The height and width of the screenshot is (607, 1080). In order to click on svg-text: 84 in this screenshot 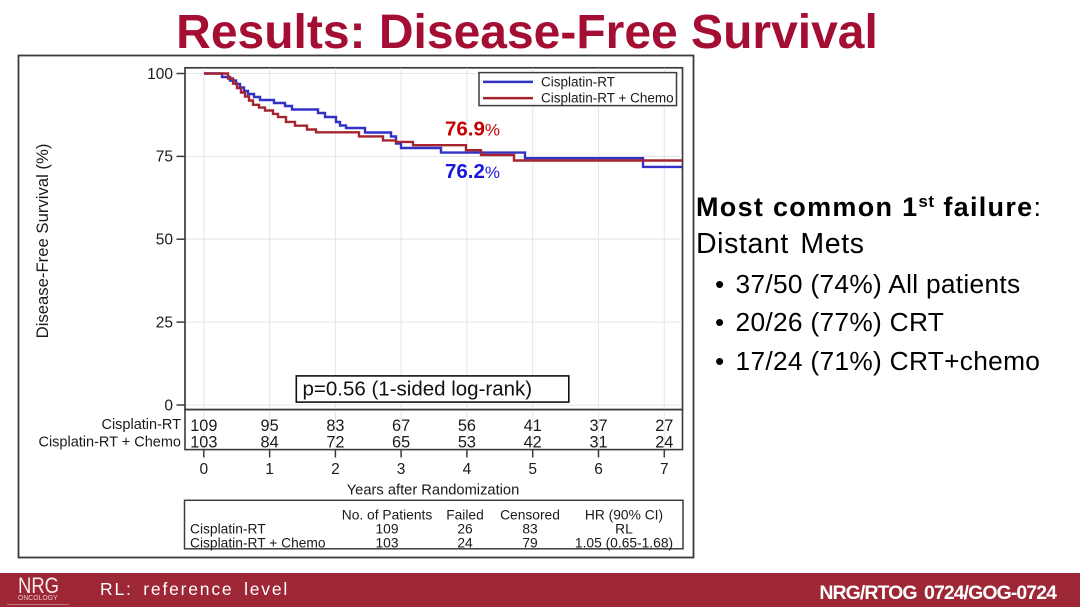, I will do `click(270, 443)`.